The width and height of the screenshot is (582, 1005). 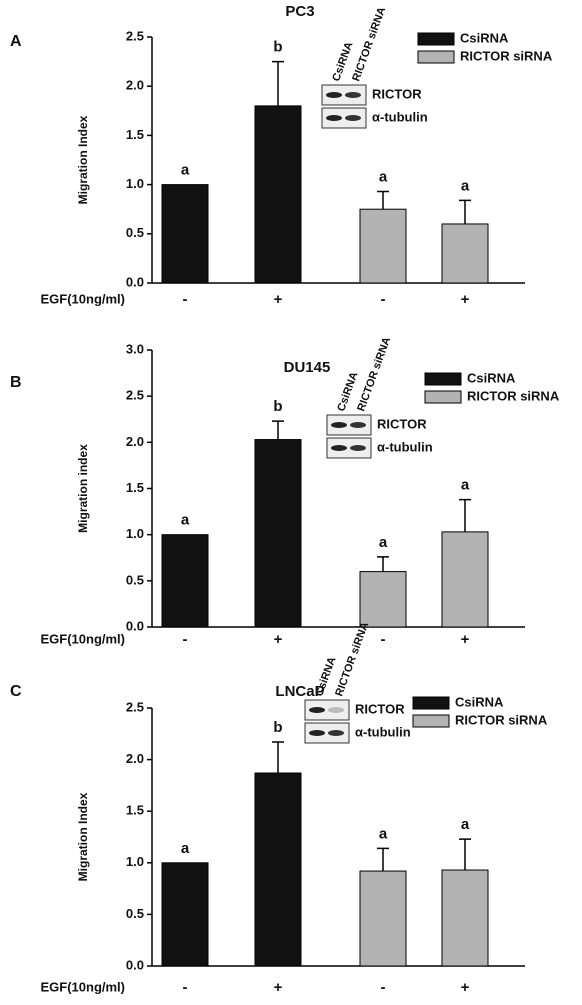 What do you see at coordinates (135, 348) in the screenshot?
I see `y-tick-label: 3.0` at bounding box center [135, 348].